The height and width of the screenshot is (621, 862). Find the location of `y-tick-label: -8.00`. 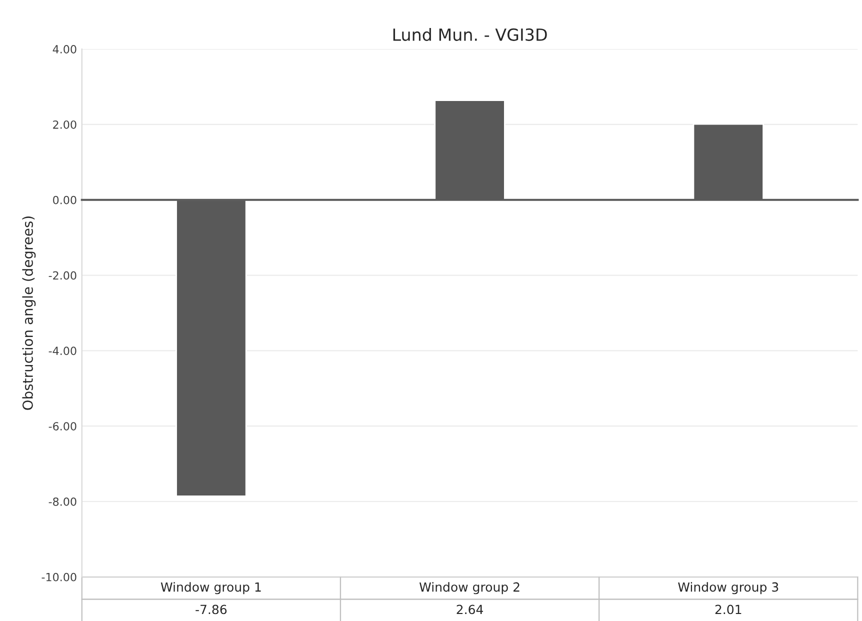

y-tick-label: -8.00 is located at coordinates (62, 501).